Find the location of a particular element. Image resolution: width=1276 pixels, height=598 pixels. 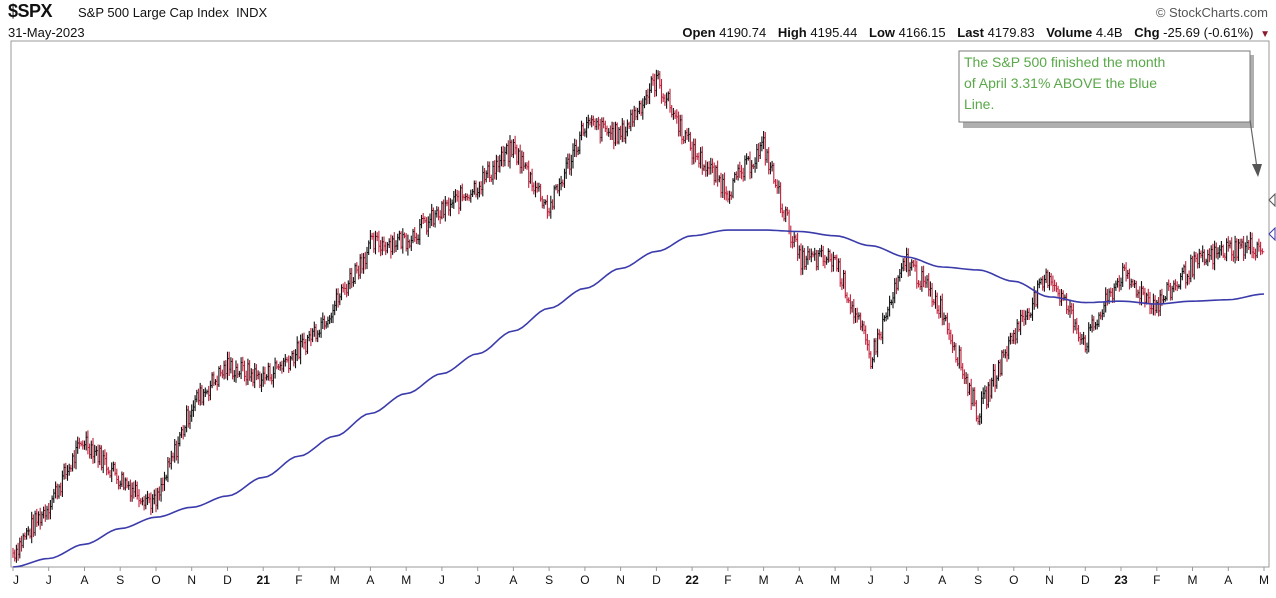

ticker-symbol: $SPX is located at coordinates (30, 11).